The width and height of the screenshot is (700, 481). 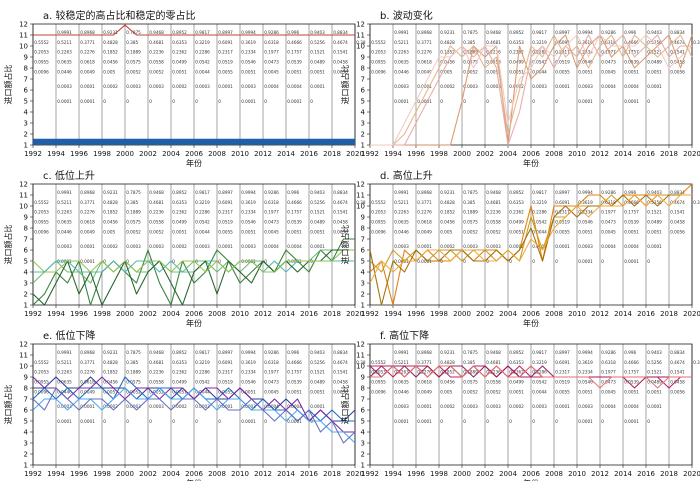 What do you see at coordinates (340, 382) in the screenshot?
I see `cell-value: 0.0458` at bounding box center [340, 382].